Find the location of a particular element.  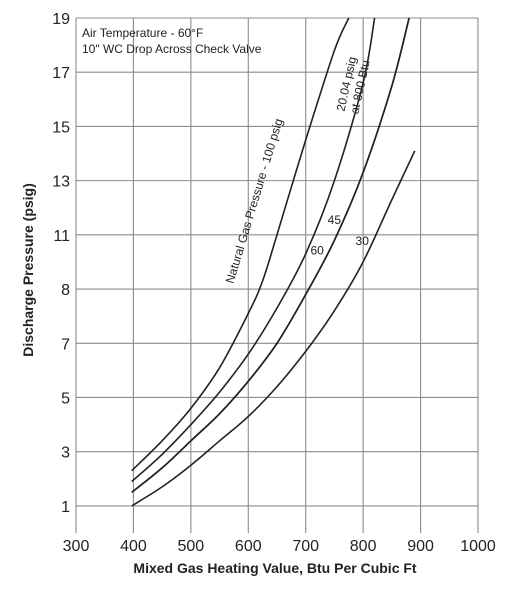

series-label-line: Natural Gas Pressure - 100 psig is located at coordinates (254, 201).